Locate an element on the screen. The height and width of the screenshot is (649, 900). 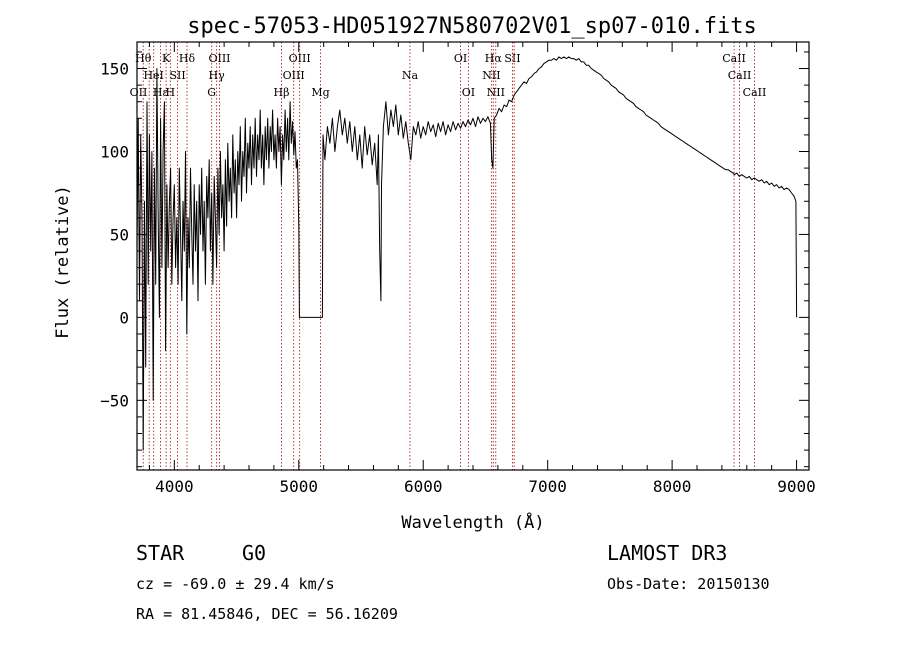
y-tick-label-2: 50 is located at coordinates (119, 234).